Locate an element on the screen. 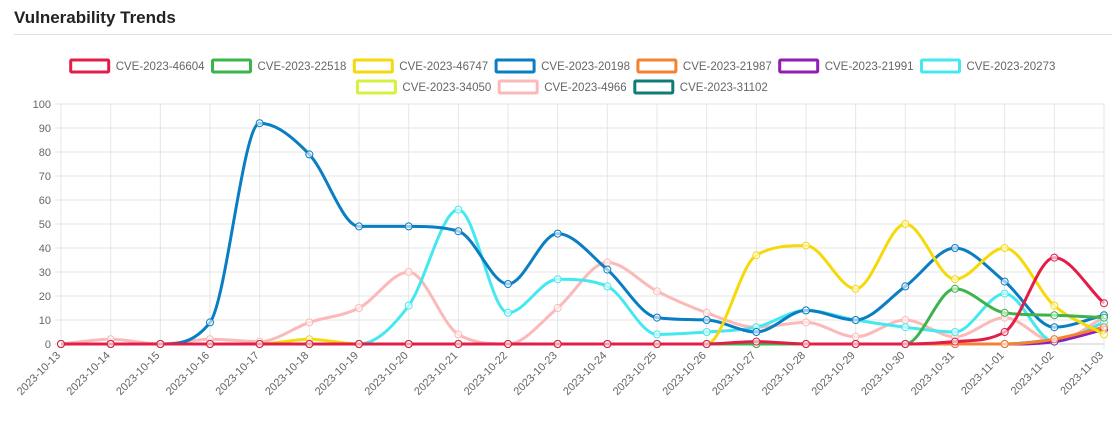 The height and width of the screenshot is (428, 1118). x-tick-label: 2023-10-27 is located at coordinates (734, 374).